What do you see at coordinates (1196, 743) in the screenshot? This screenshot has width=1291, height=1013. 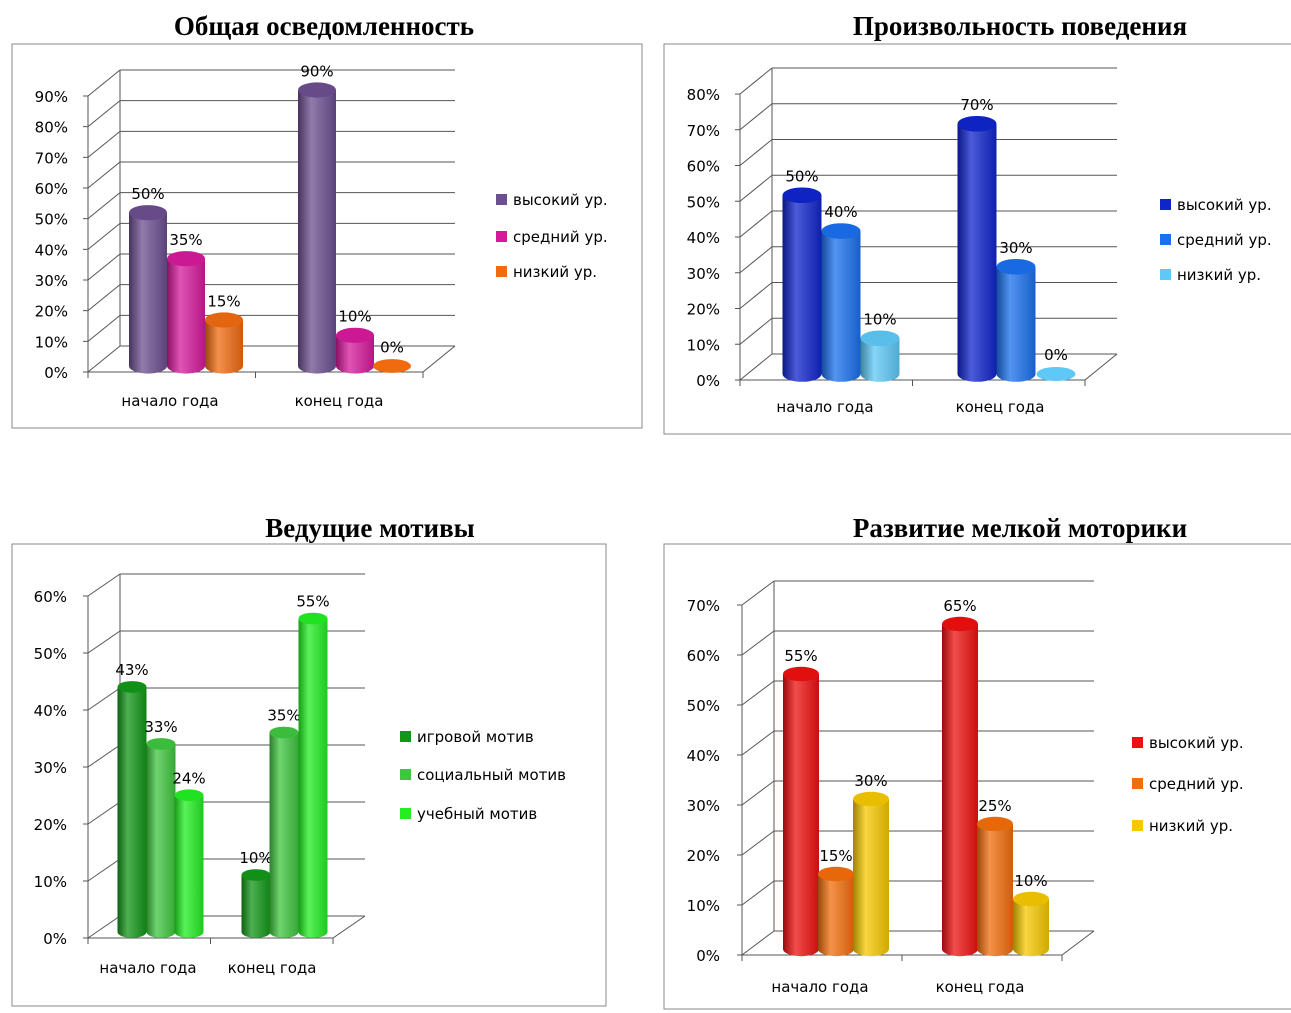 I see `legend-label: высокий ур.` at bounding box center [1196, 743].